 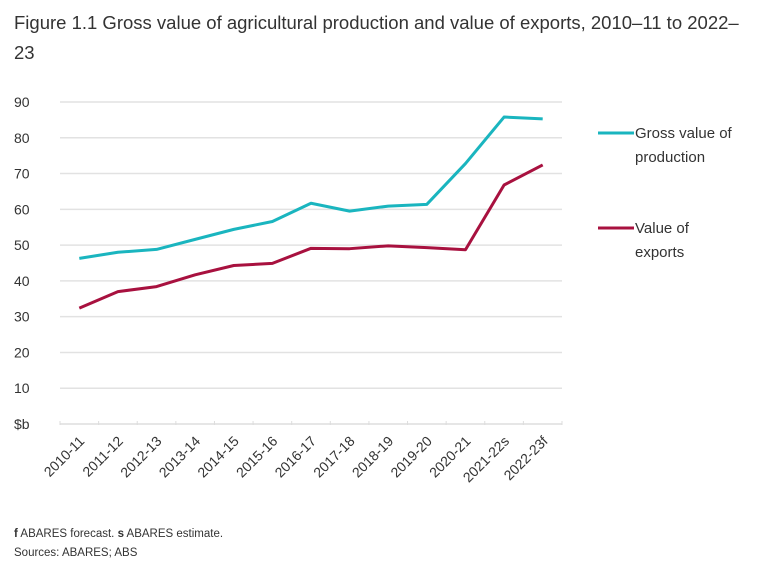 I want to click on y-tick-label: 70, so click(x=22, y=174).